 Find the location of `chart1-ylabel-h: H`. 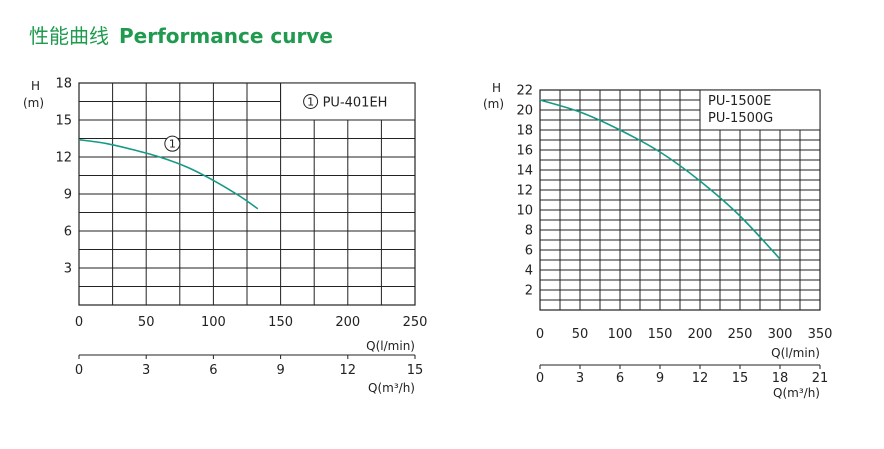

chart1-ylabel-h: H is located at coordinates (35, 86).